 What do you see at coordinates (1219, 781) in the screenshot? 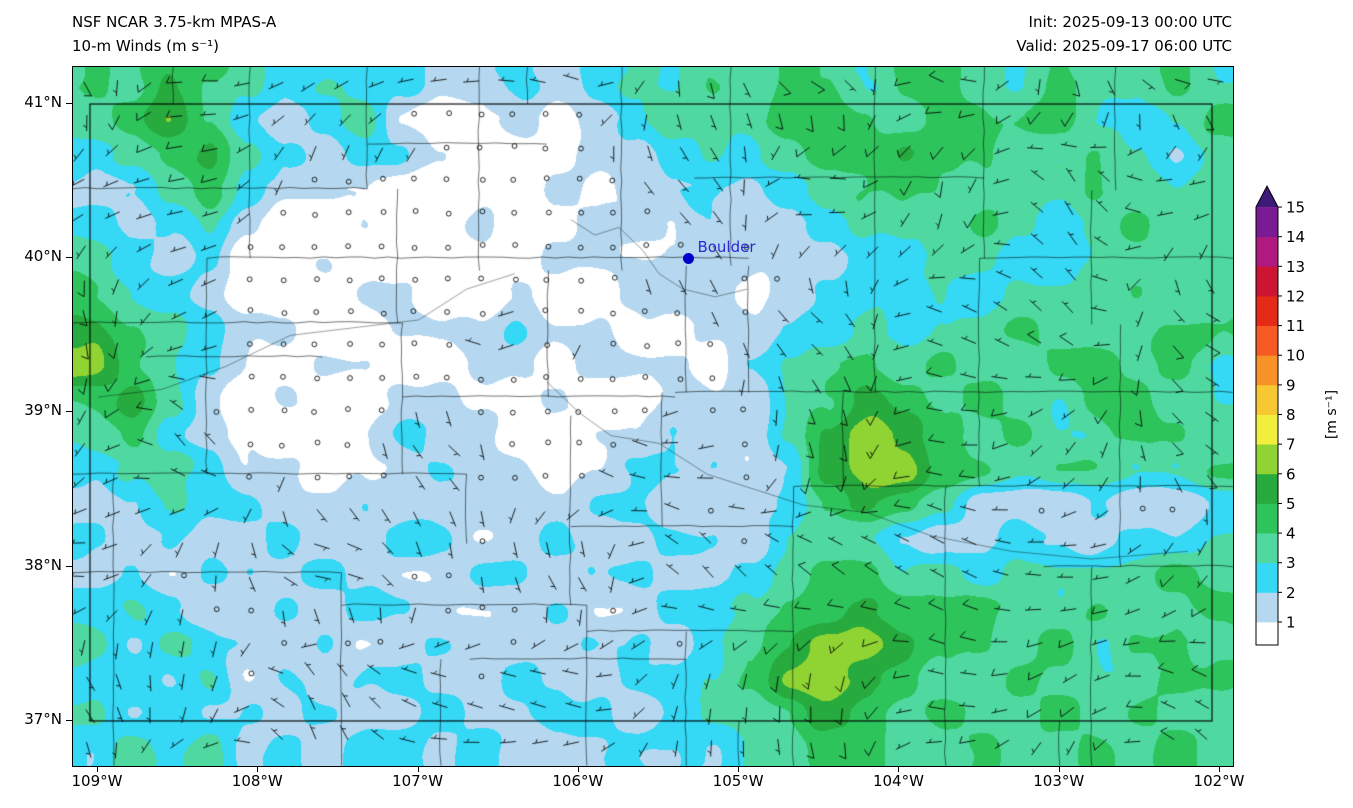
I see `x-axis-tick-label: 102°W` at bounding box center [1219, 781].